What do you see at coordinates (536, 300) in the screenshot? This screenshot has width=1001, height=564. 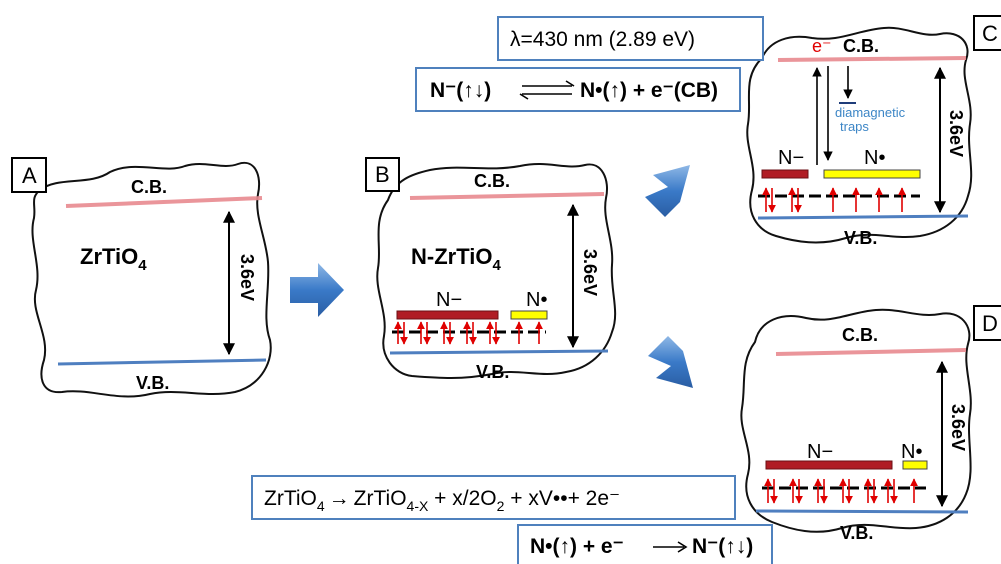 I see `n-dot-label-b: N•` at bounding box center [536, 300].